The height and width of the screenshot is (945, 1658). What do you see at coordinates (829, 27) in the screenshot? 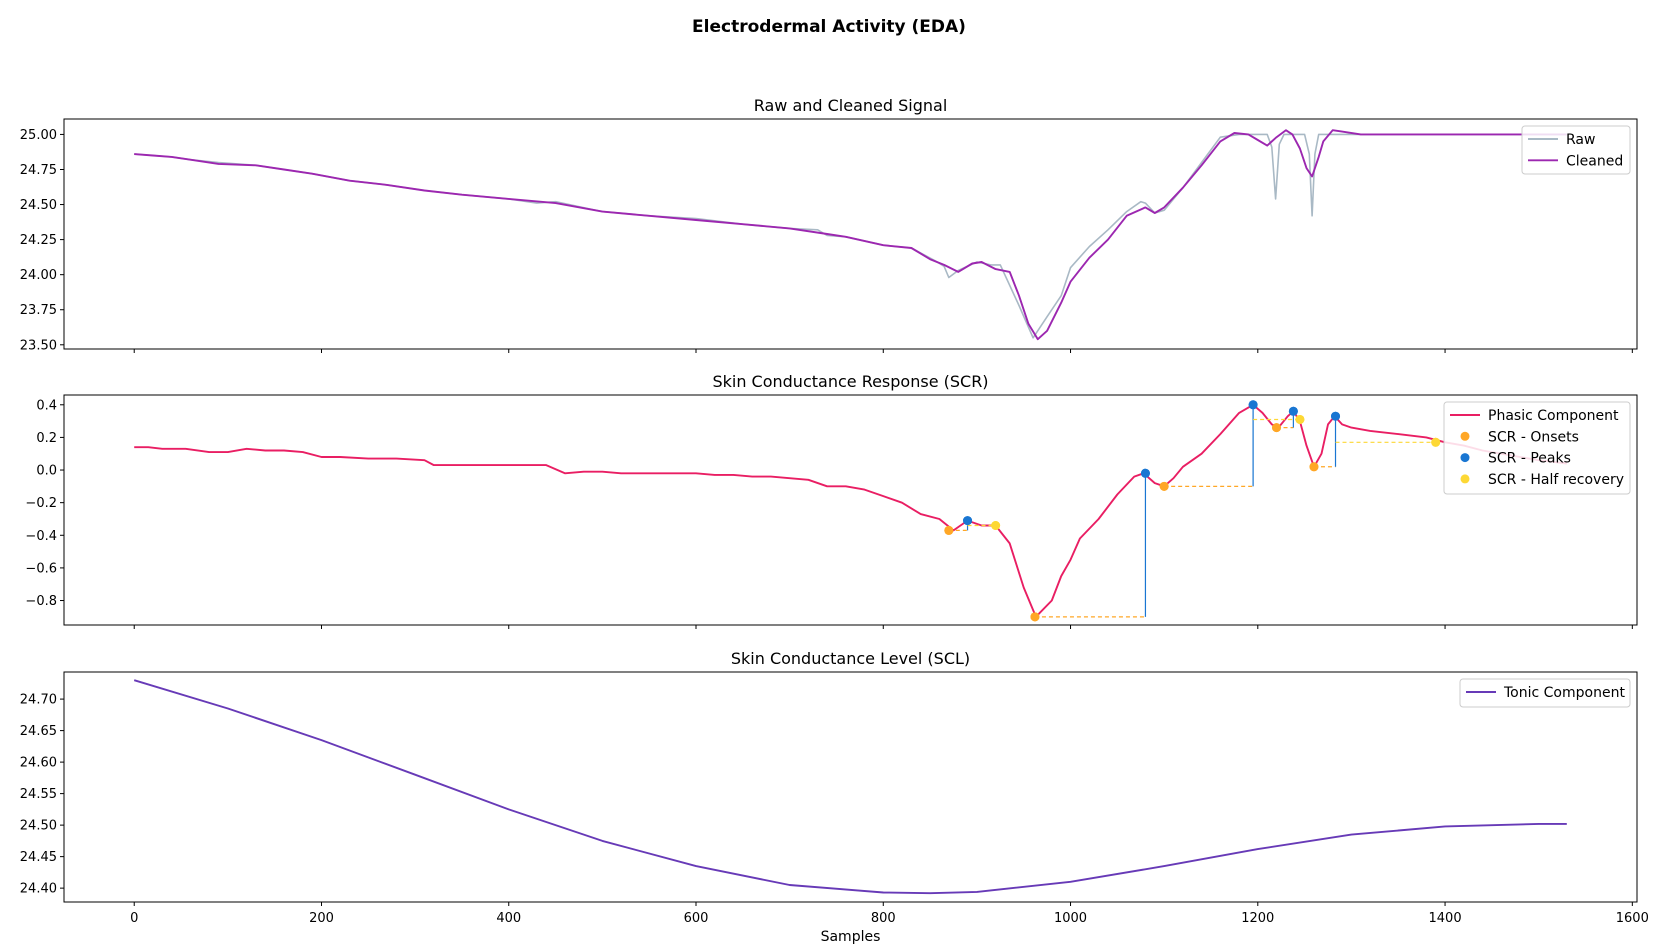
I see `figure-suptitle: Electrodermal Activity (EDA)` at bounding box center [829, 27].